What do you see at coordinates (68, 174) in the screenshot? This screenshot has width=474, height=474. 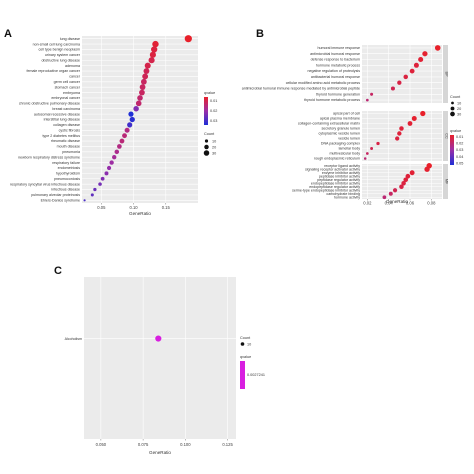 I see `panel-a-category-label: hypothyroidism` at bounding box center [68, 174].